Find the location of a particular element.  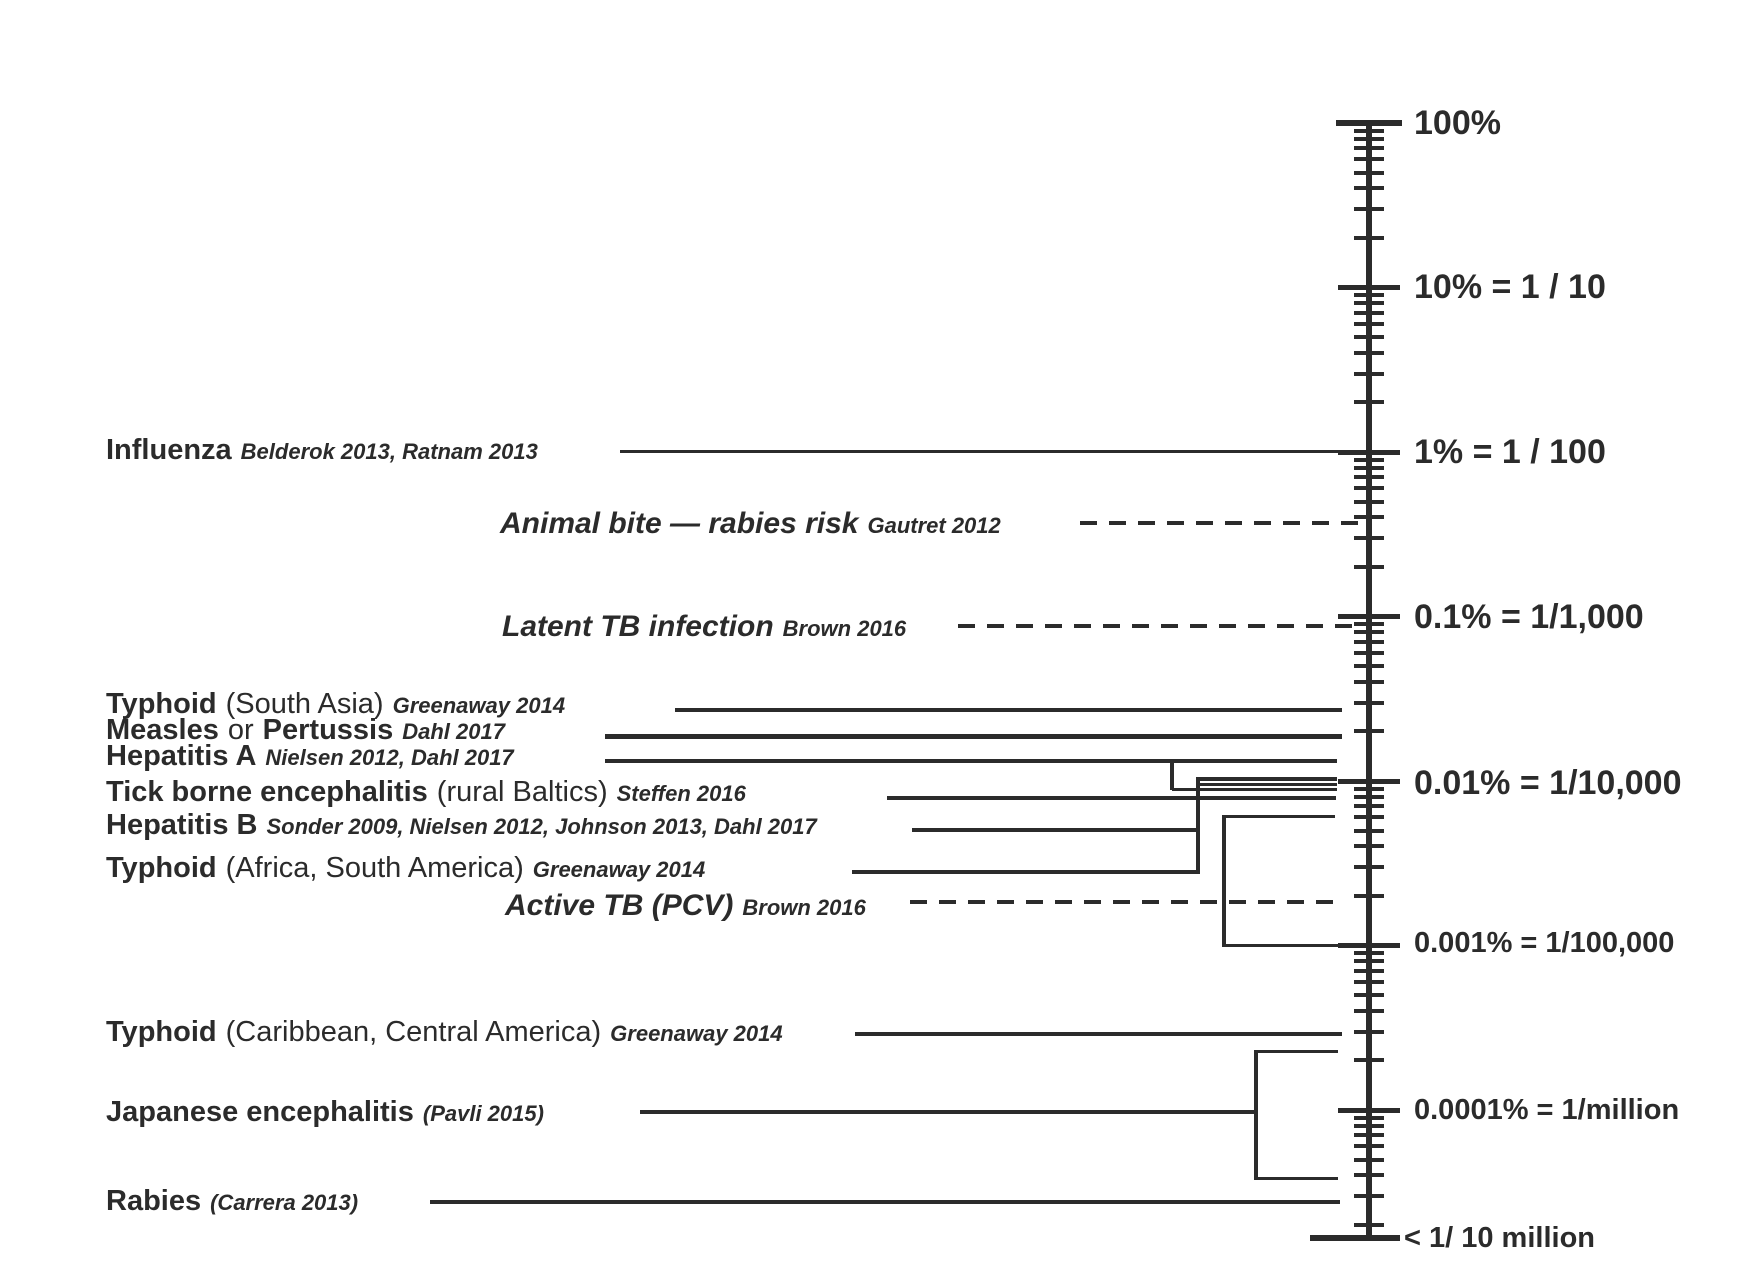

disease-citation: Steffen 2016 is located at coordinates (681, 793).